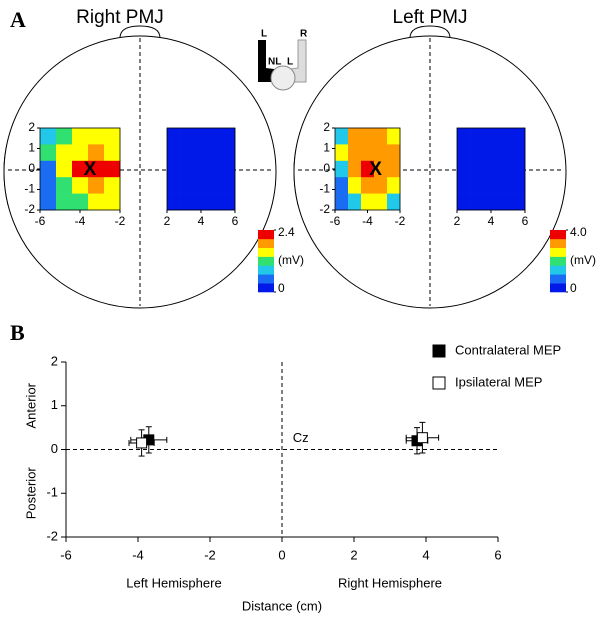 Image resolution: width=604 pixels, height=627 pixels. What do you see at coordinates (17, 332) in the screenshot?
I see `panel-label: B` at bounding box center [17, 332].